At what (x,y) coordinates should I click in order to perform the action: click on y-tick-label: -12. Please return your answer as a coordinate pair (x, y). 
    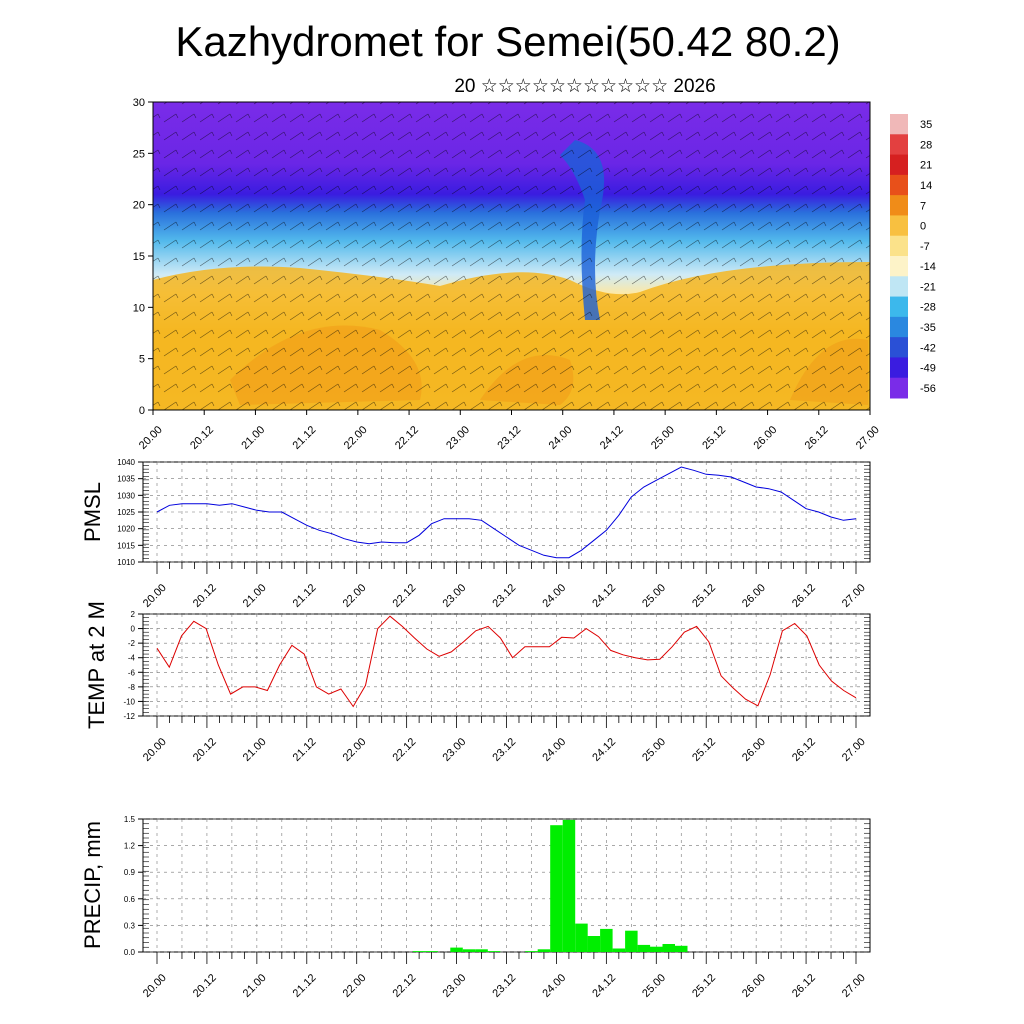
    Looking at the image, I should click on (129, 716).